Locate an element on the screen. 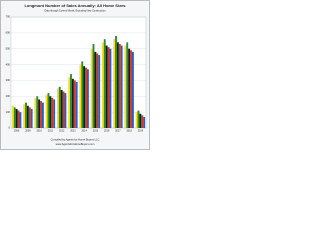  x-tick-label: 2011 is located at coordinates (51, 131).